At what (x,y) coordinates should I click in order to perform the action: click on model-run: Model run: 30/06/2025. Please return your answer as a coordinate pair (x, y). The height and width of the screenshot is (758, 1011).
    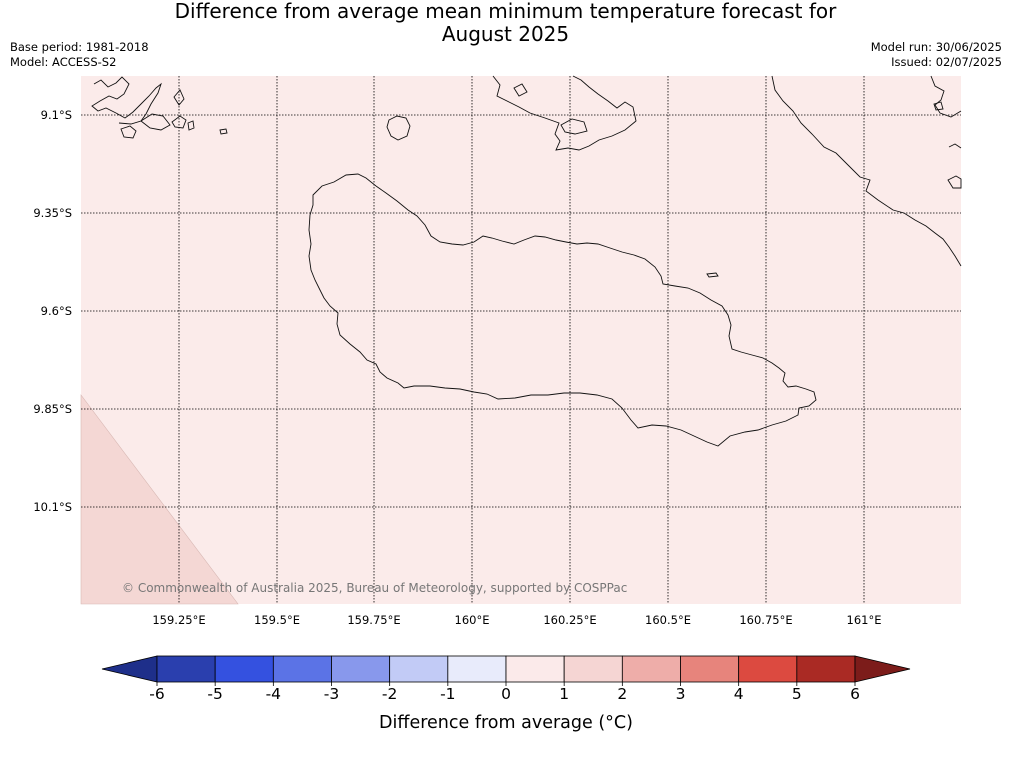
    Looking at the image, I should click on (936, 47).